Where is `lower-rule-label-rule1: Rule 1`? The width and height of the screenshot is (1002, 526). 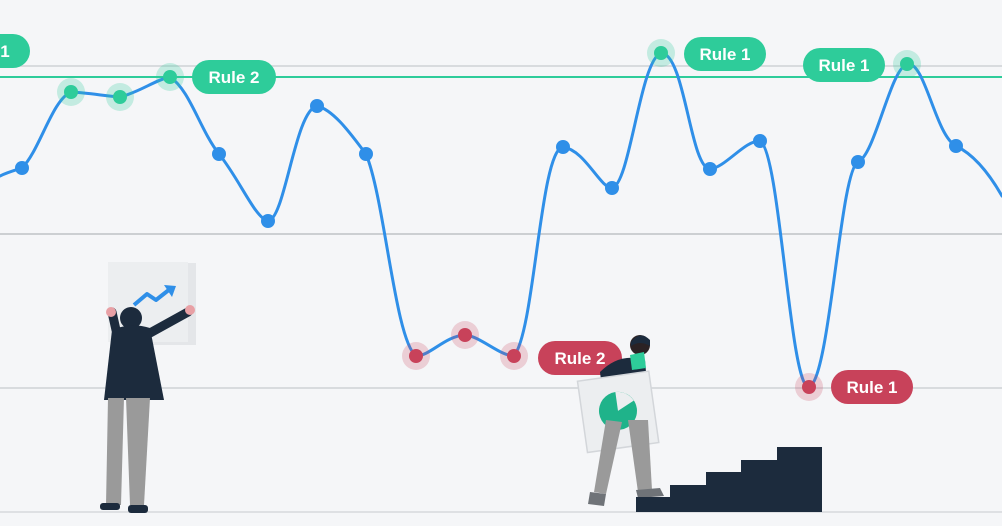 lower-rule-label-rule1: Rule 1 is located at coordinates (872, 387).